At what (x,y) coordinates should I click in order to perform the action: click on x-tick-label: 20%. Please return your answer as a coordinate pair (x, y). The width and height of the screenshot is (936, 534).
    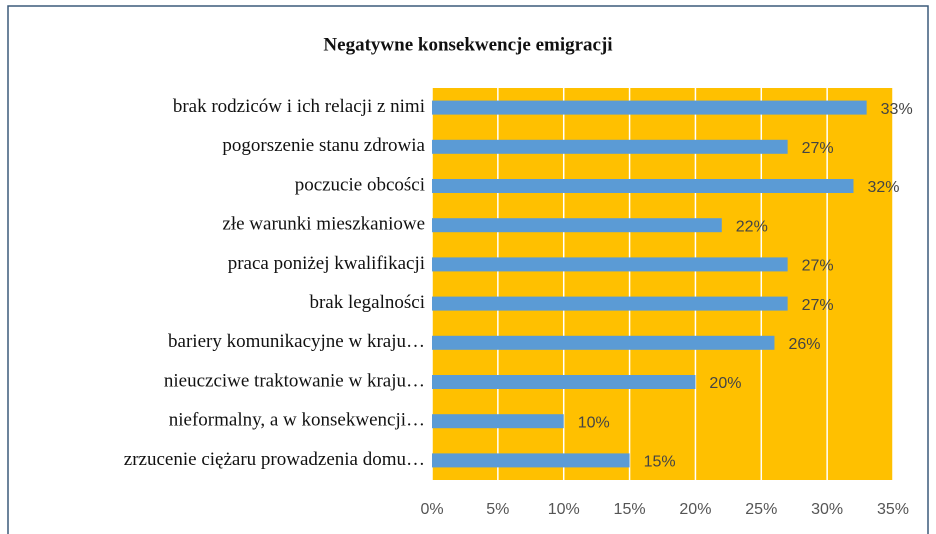
    Looking at the image, I should click on (695, 509).